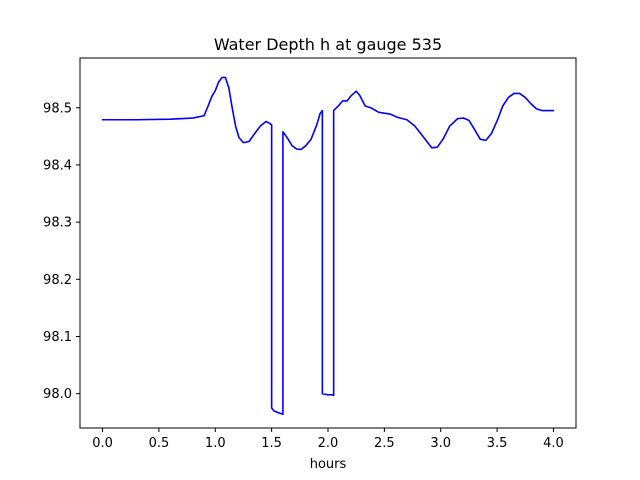  What do you see at coordinates (440, 443) in the screenshot?
I see `x-tick-label: 3.0` at bounding box center [440, 443].